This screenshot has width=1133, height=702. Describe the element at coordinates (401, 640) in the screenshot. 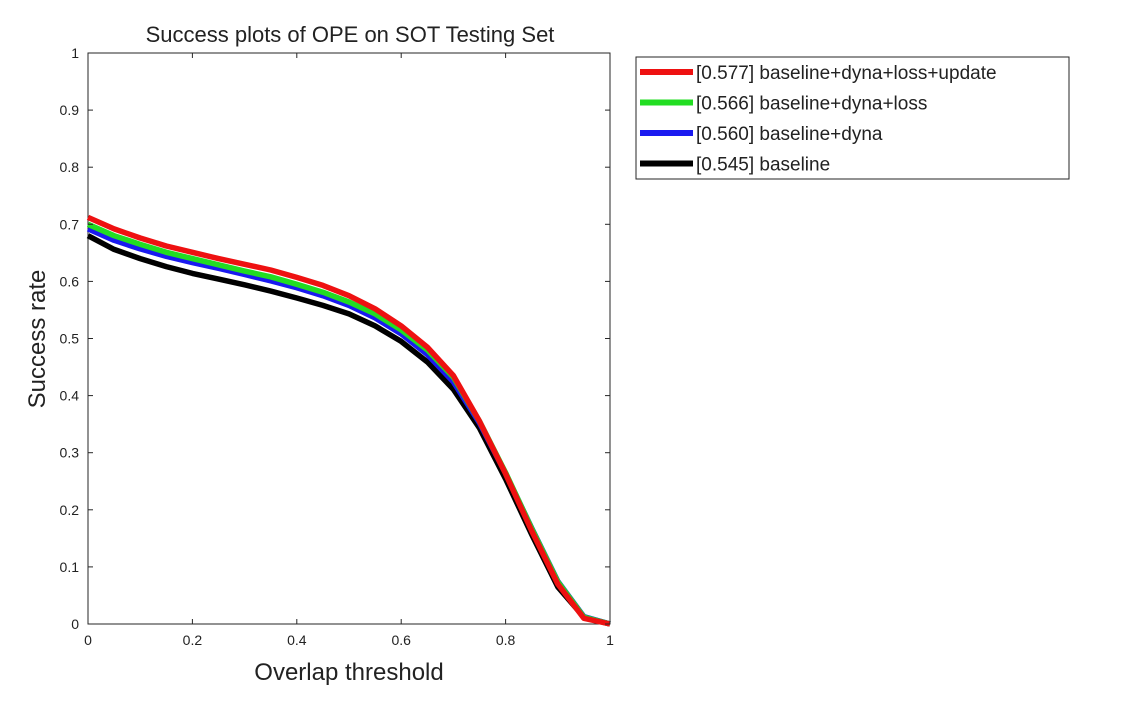

I see `x-tick-label: 0.6` at that location.